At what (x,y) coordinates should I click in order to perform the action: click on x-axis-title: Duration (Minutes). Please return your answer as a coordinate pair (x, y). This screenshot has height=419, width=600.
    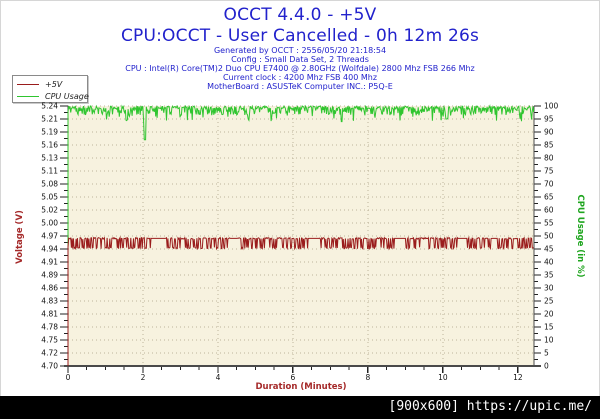
    Looking at the image, I should click on (301, 387).